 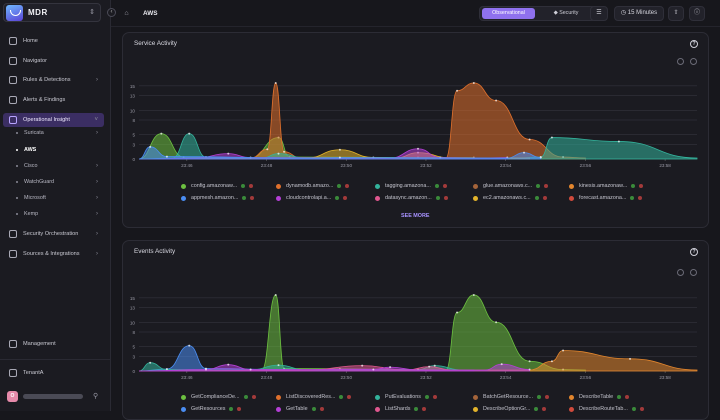 What do you see at coordinates (13, 41) in the screenshot?
I see `nav-icon` at bounding box center [13, 41].